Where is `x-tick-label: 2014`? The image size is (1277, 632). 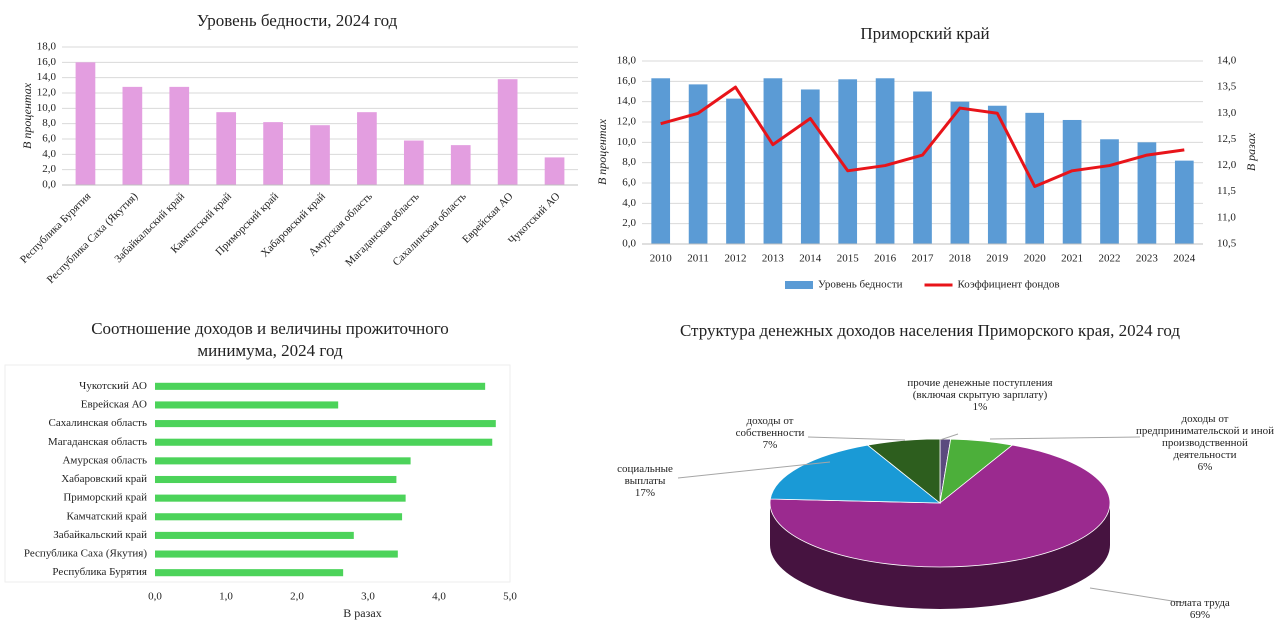
x-tick-label: 2014 is located at coordinates (810, 259).